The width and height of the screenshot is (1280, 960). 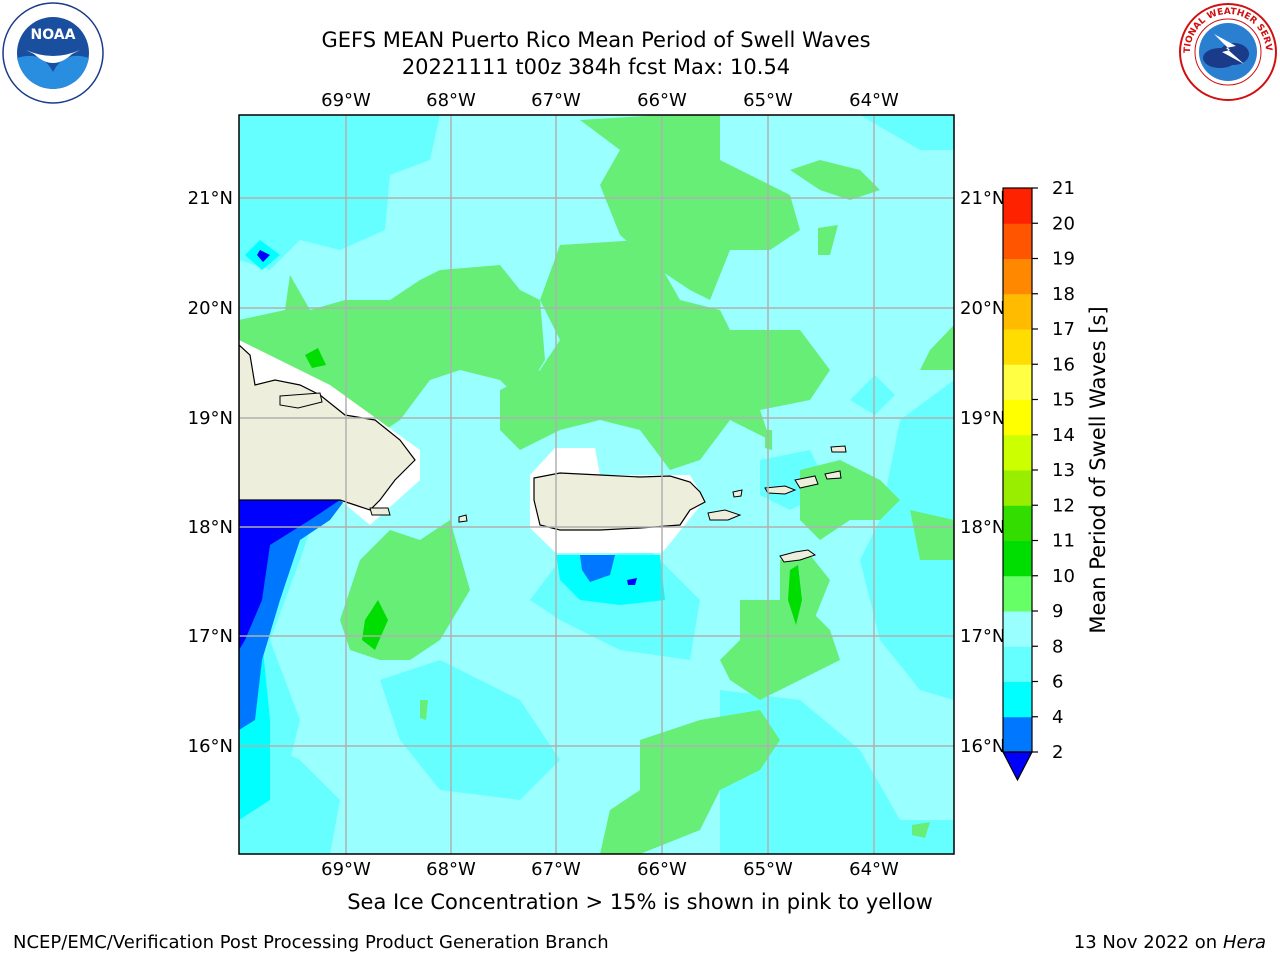 What do you see at coordinates (874, 869) in the screenshot?
I see `lon-label-bottom: 64°W` at bounding box center [874, 869].